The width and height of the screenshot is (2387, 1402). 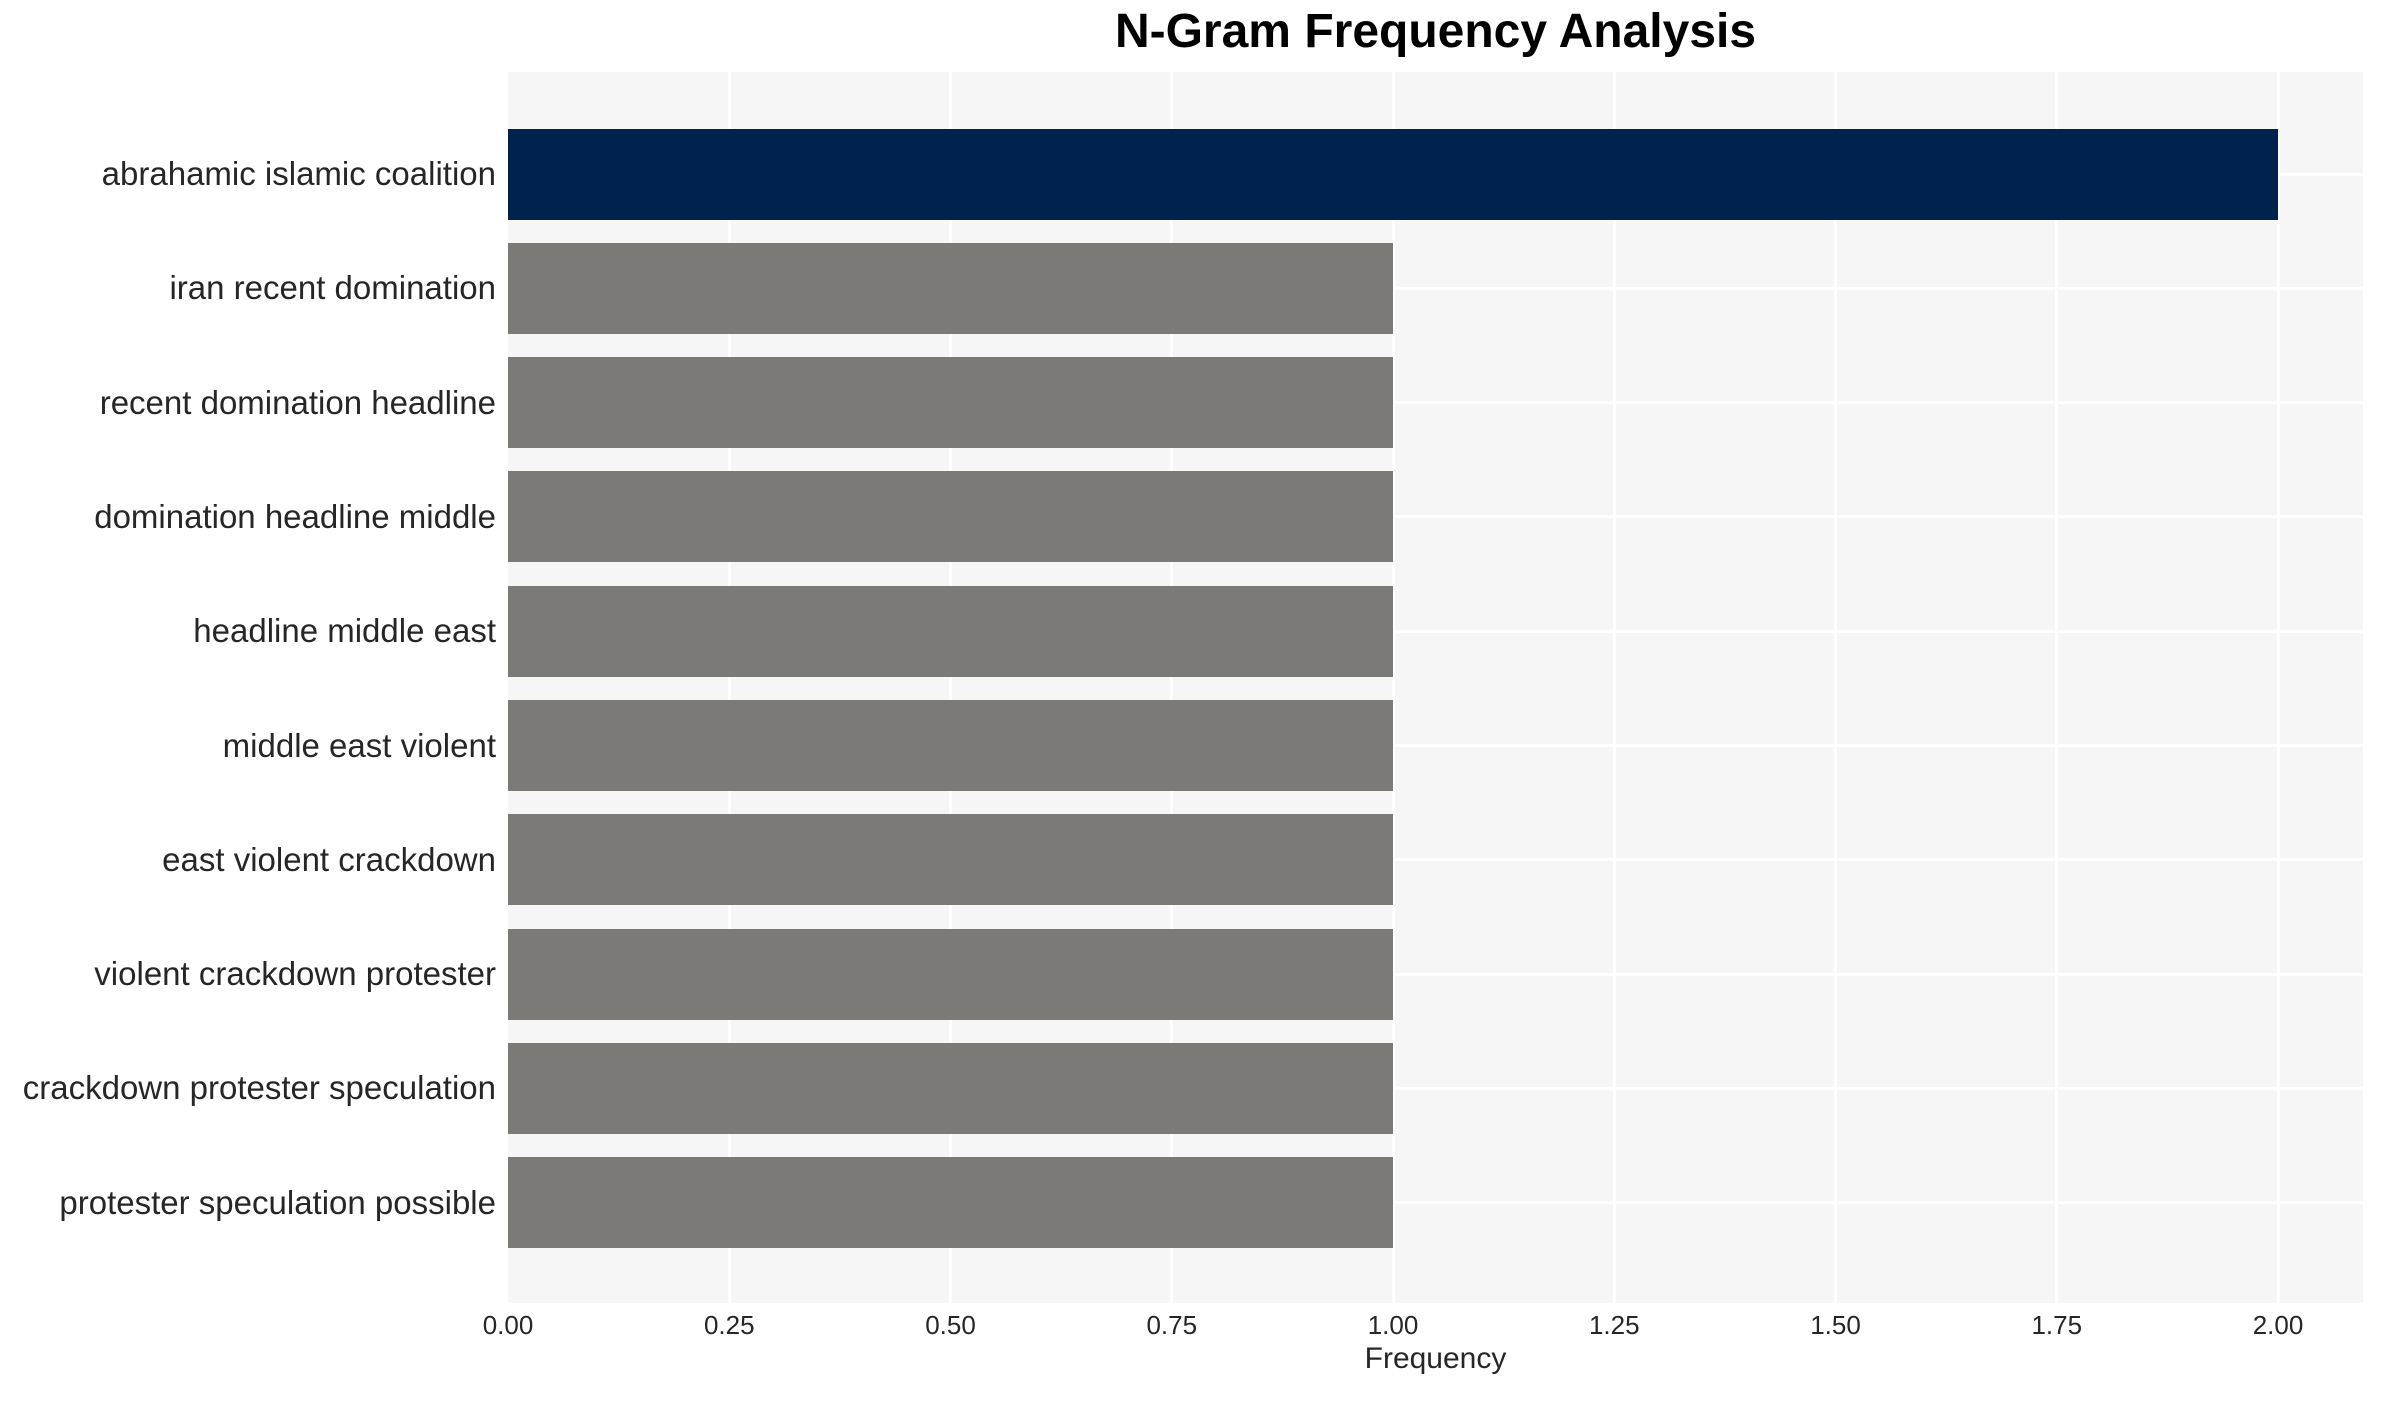 I want to click on y-tick-label: protester speculation possible, so click(x=277, y=1202).